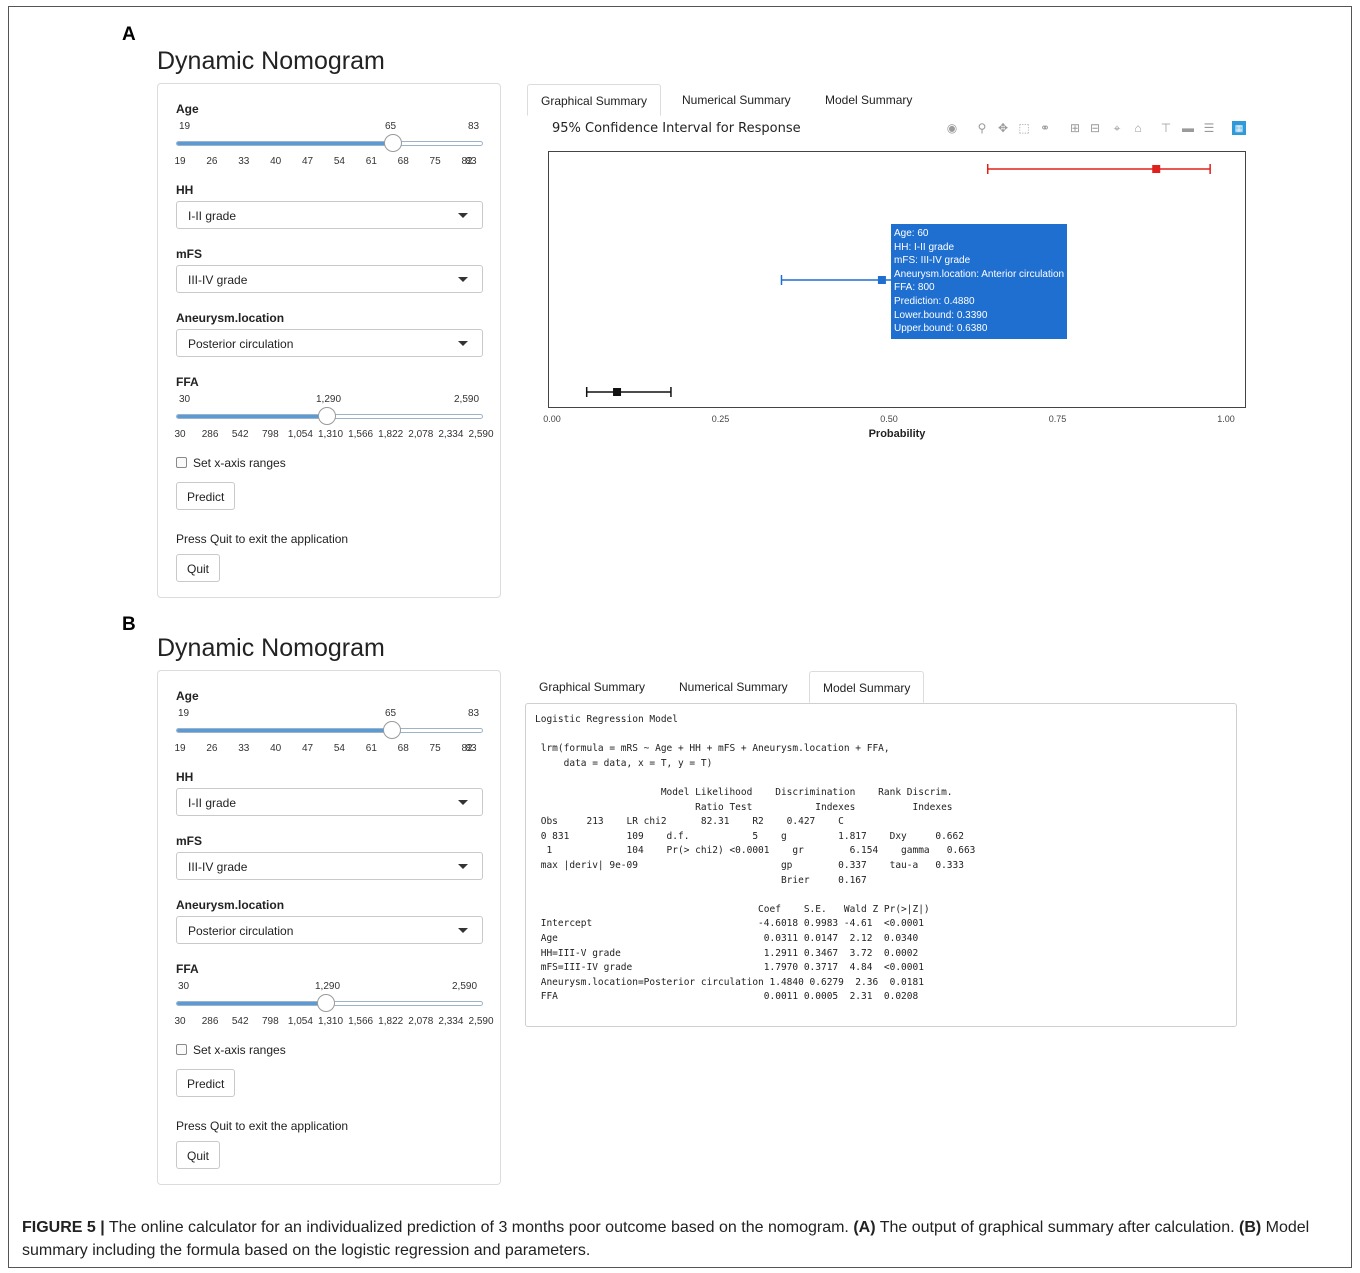 The image size is (1360, 1273). Describe the element at coordinates (185, 126) in the screenshot. I see `age-min: 19` at that location.